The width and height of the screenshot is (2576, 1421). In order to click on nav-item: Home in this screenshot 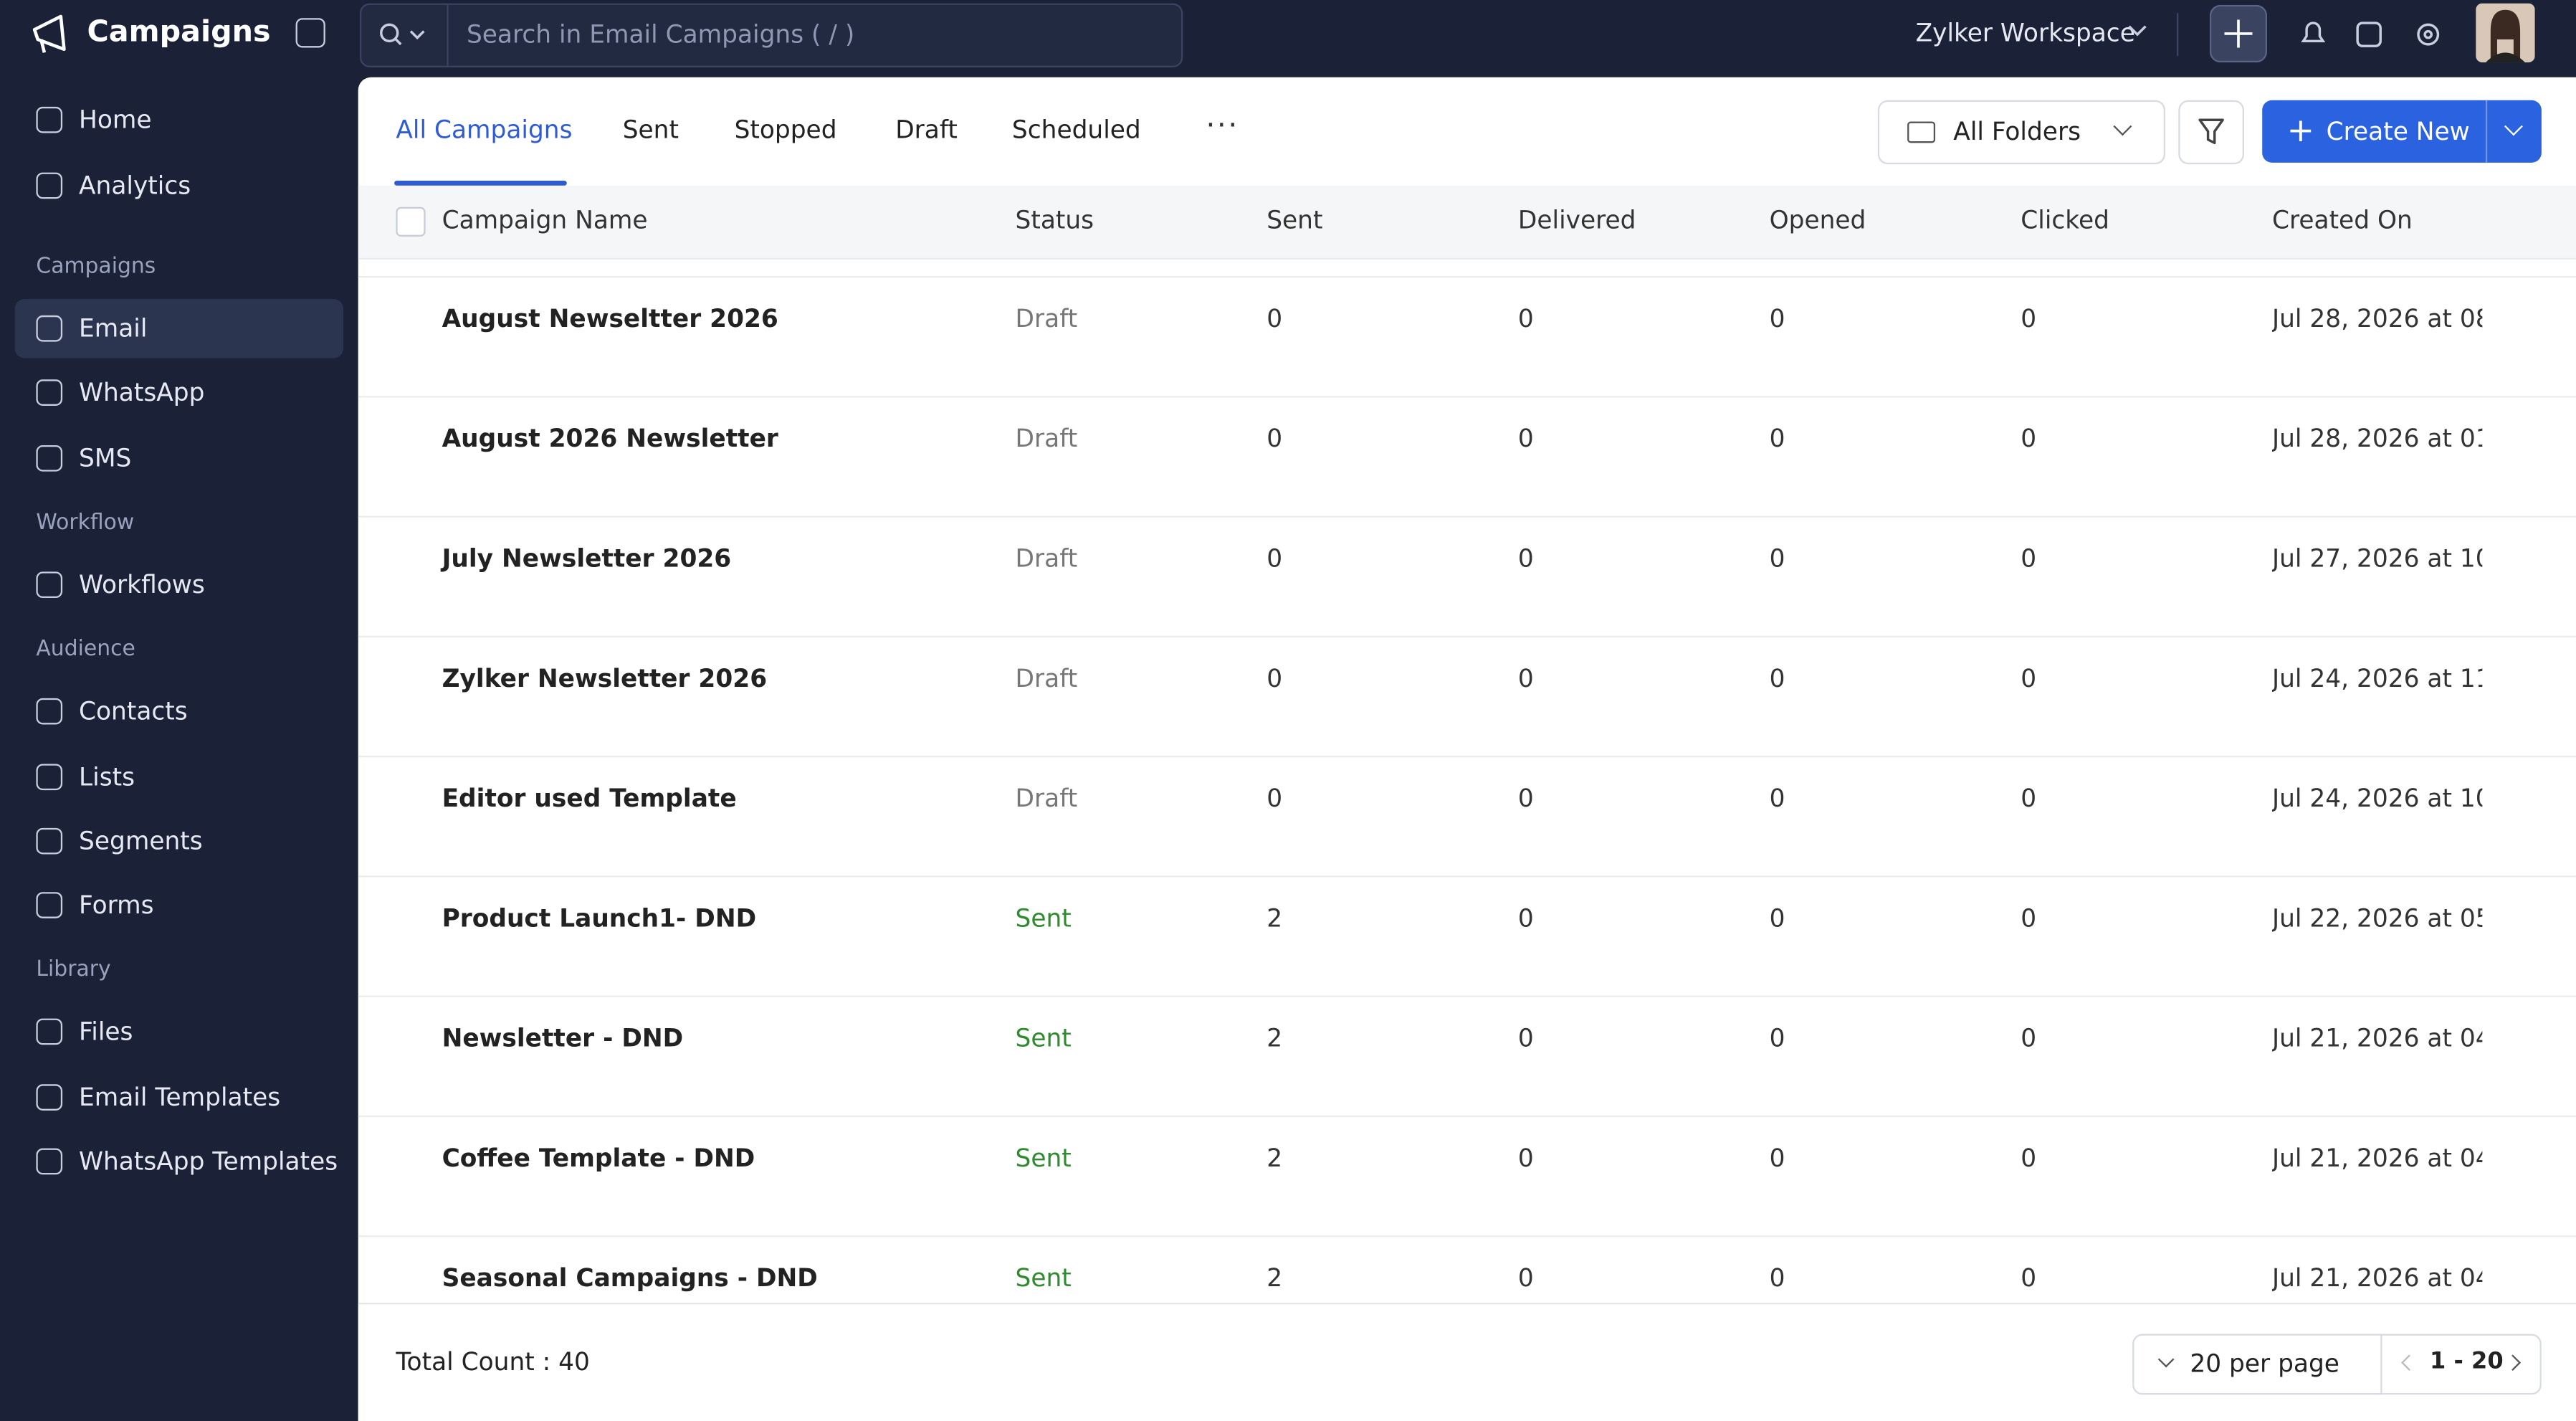, I will do `click(179, 119)`.